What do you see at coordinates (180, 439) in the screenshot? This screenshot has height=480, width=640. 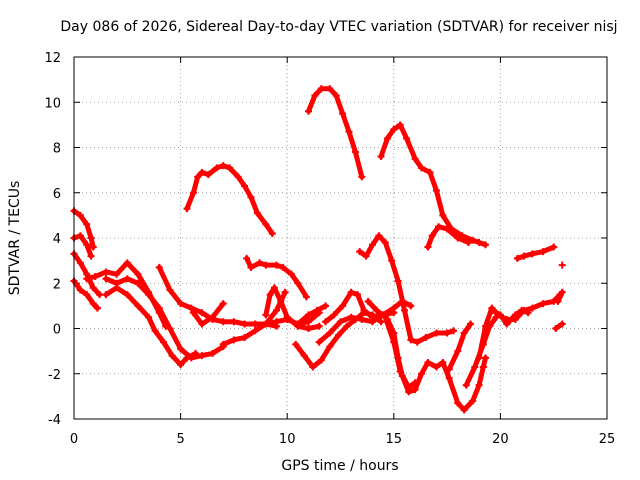 I see `x-tick-label: 5` at bounding box center [180, 439].